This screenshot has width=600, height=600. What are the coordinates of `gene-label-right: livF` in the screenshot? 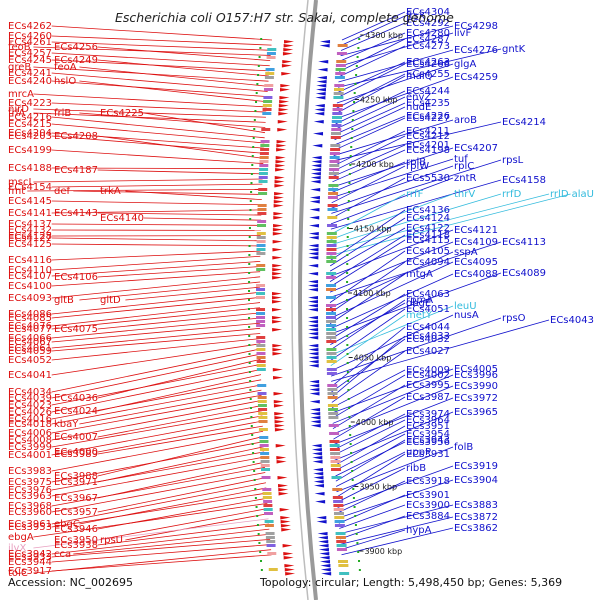 It's located at (462, 33).